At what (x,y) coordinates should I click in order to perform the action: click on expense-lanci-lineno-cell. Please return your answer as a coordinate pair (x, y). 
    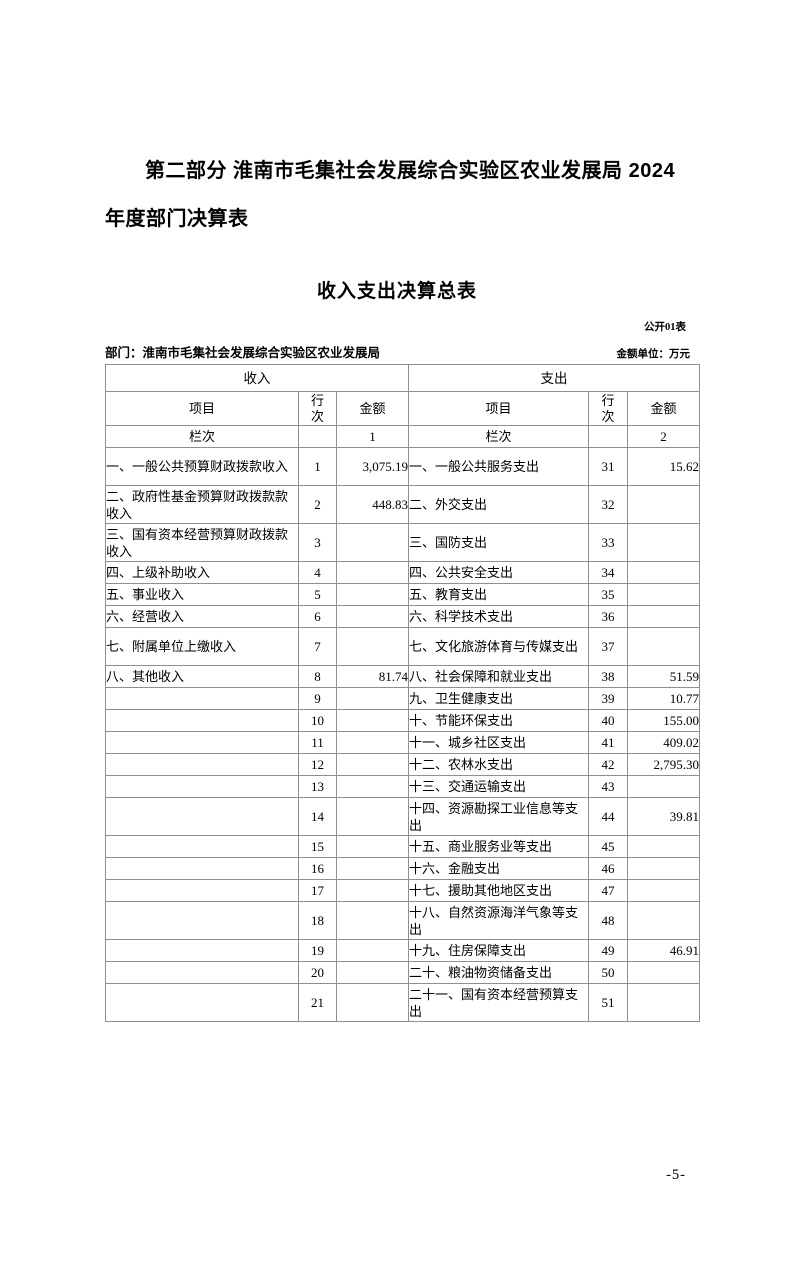
    Looking at the image, I should click on (608, 436).